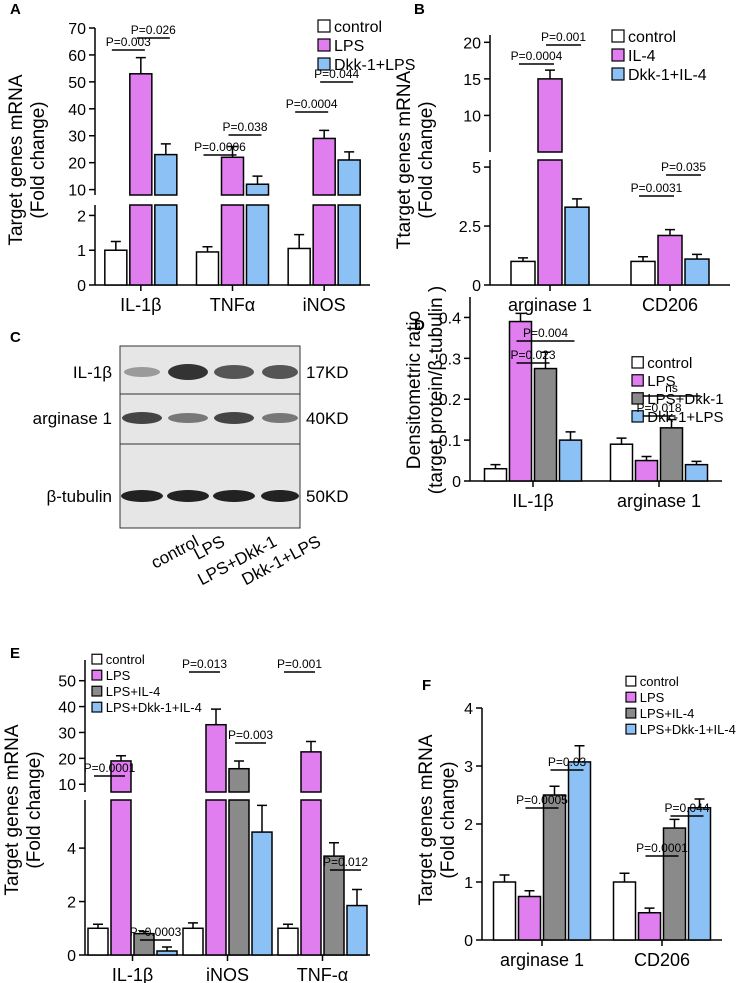 The height and width of the screenshot is (983, 751). Describe the element at coordinates (77, 164) in the screenshot. I see `y-tick-label: 20` at that location.